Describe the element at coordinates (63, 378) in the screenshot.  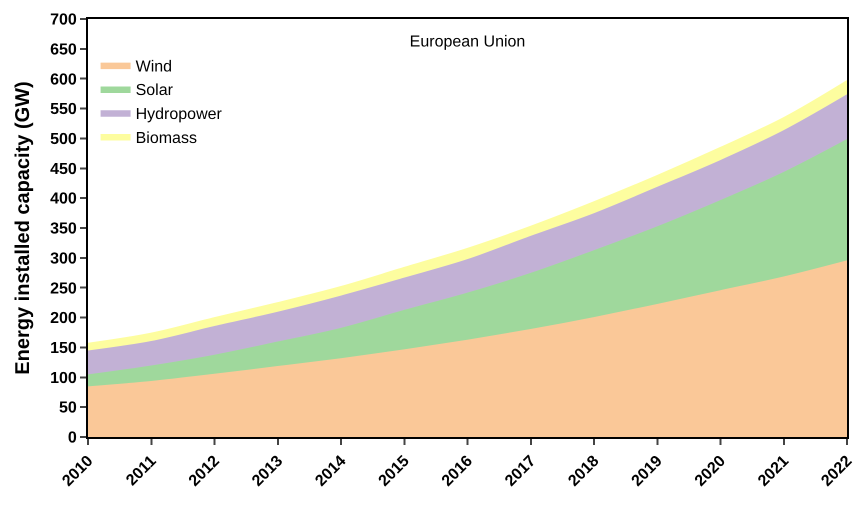
I see `y-tick-label: 100` at that location.